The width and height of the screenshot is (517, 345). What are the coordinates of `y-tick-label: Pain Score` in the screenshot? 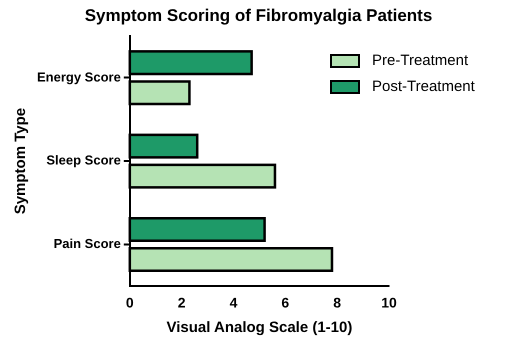 It's located at (87, 244).